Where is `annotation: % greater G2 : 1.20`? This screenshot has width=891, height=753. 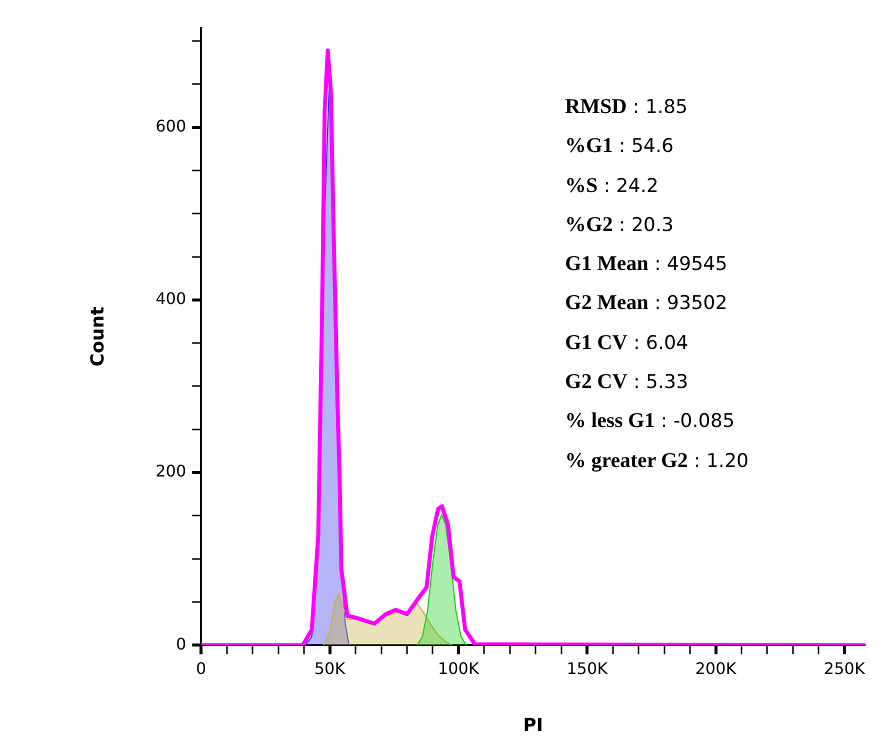 annotation: % greater G2 : 1.20 is located at coordinates (657, 460).